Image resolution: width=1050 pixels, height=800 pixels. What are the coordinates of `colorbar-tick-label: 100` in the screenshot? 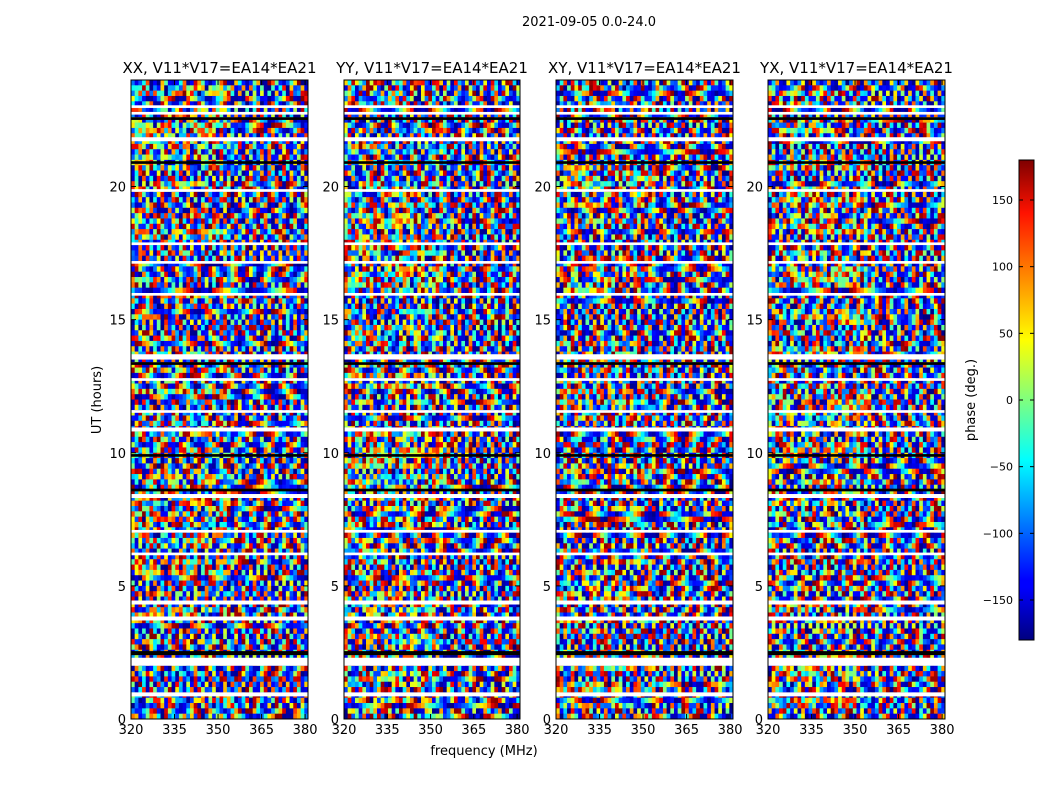 It's located at (1002, 267).